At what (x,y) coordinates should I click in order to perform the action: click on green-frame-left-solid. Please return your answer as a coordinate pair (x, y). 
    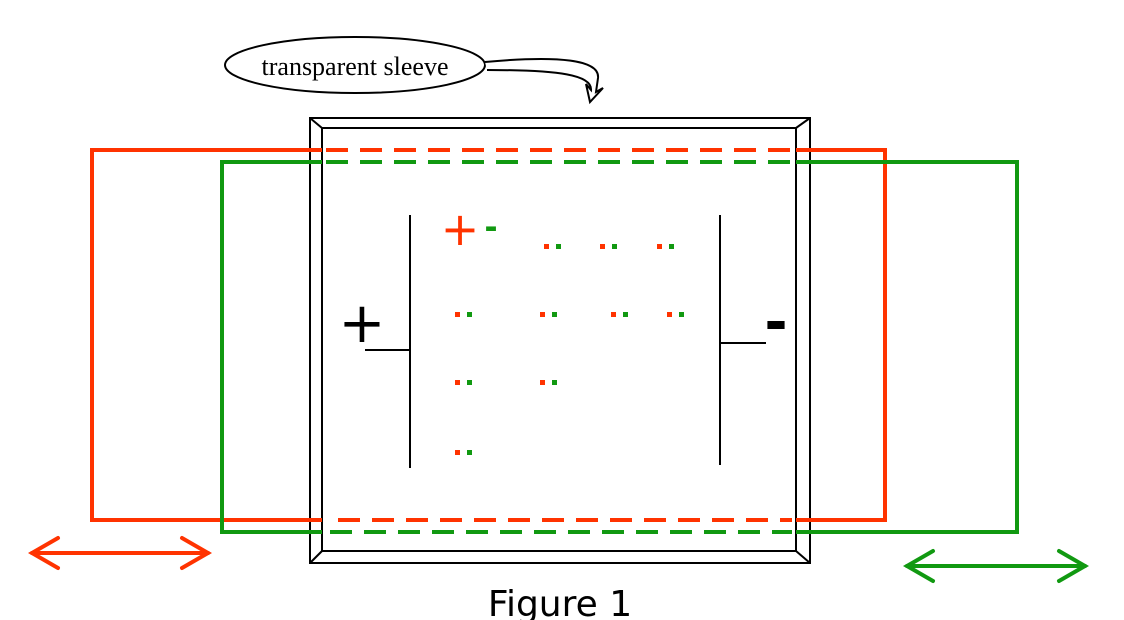
    Looking at the image, I should click on (271, 347).